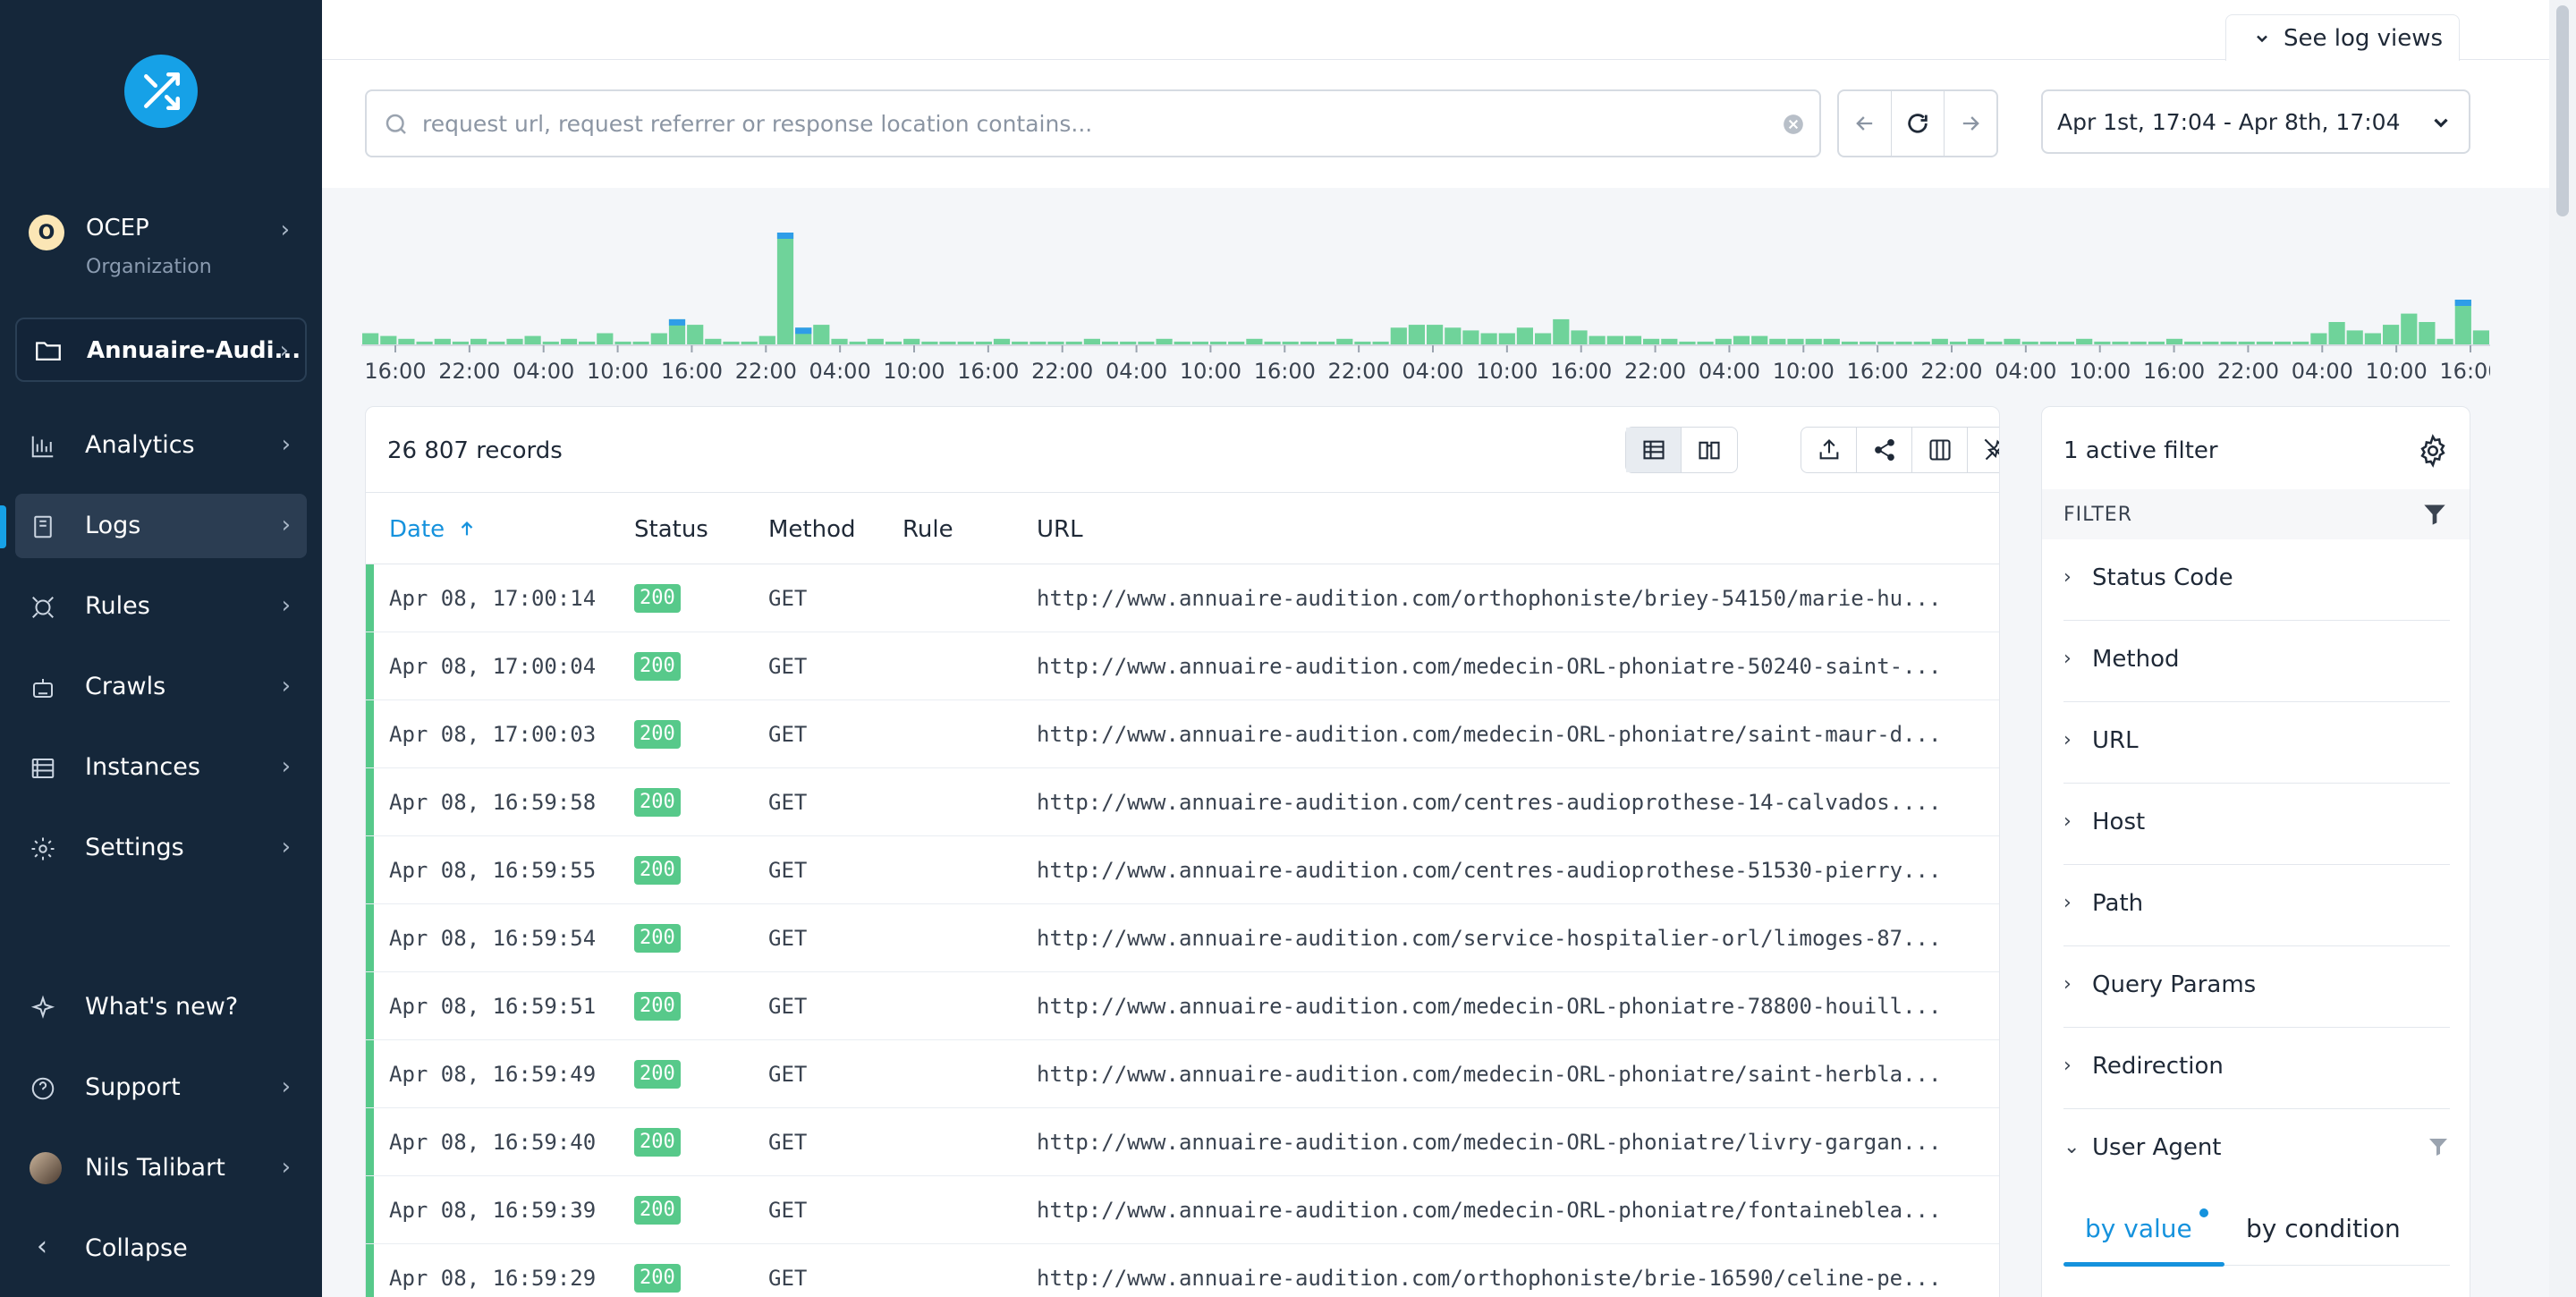  What do you see at coordinates (161, 91) in the screenshot?
I see `app-logo` at bounding box center [161, 91].